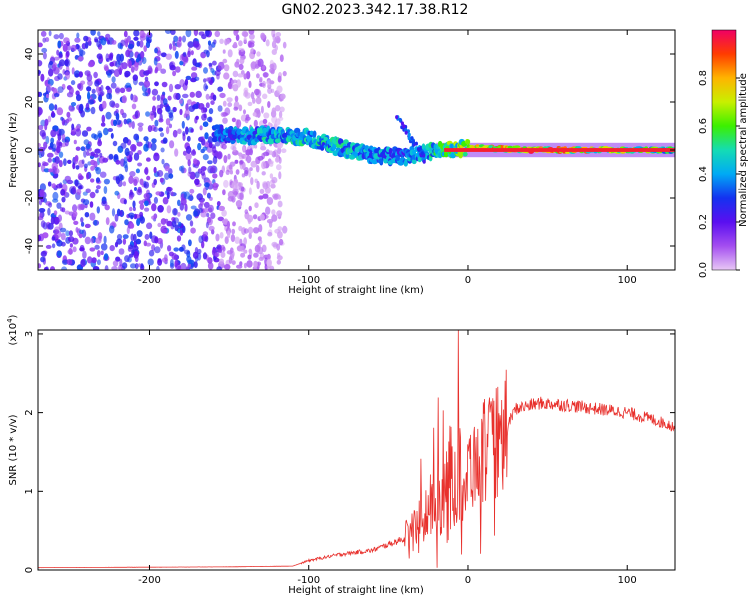 This screenshot has width=750, height=600. What do you see at coordinates (743, 150) in the screenshot?
I see `colorbar-label: Normalized spectral amplitude` at bounding box center [743, 150].